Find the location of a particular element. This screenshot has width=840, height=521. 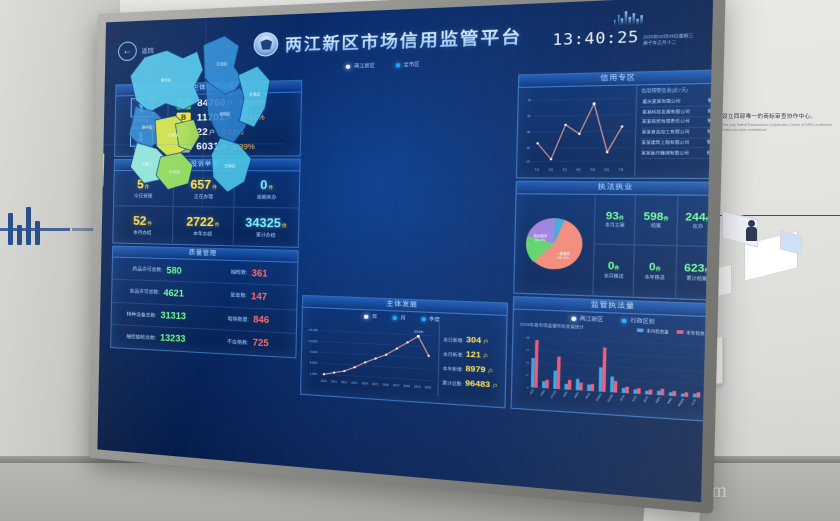

svg-text: 4月 is located at coordinates (578, 169).